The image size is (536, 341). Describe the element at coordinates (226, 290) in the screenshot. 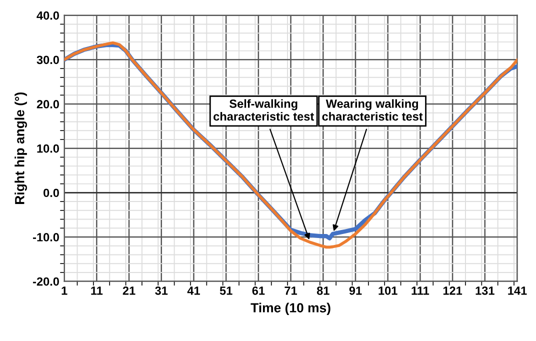

I see `x-tick-label: 51` at that location.